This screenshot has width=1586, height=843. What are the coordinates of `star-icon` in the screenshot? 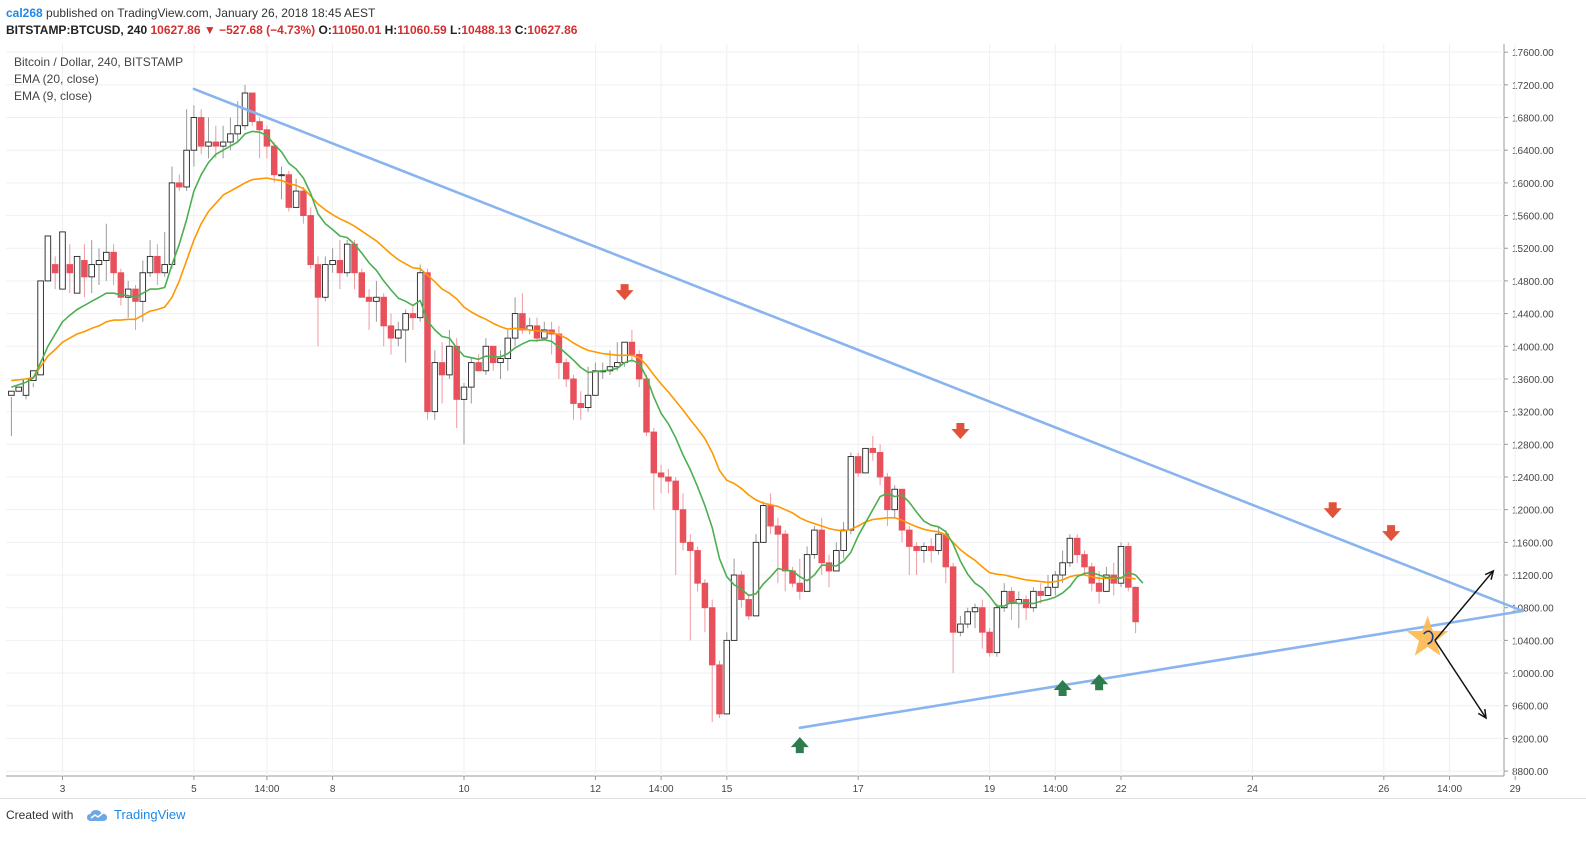 It's located at (1427, 635).